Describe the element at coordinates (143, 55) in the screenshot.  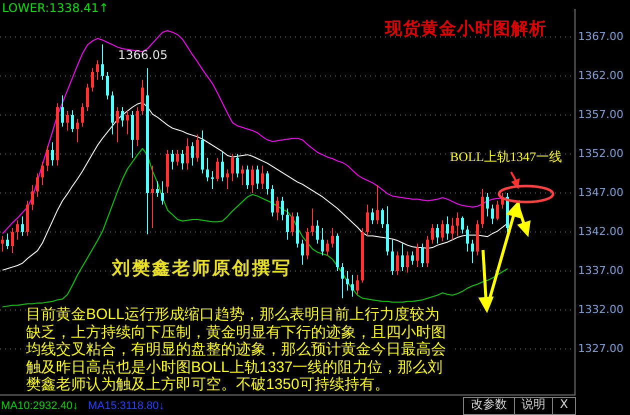
I see `annotation: 1366.05` at that location.